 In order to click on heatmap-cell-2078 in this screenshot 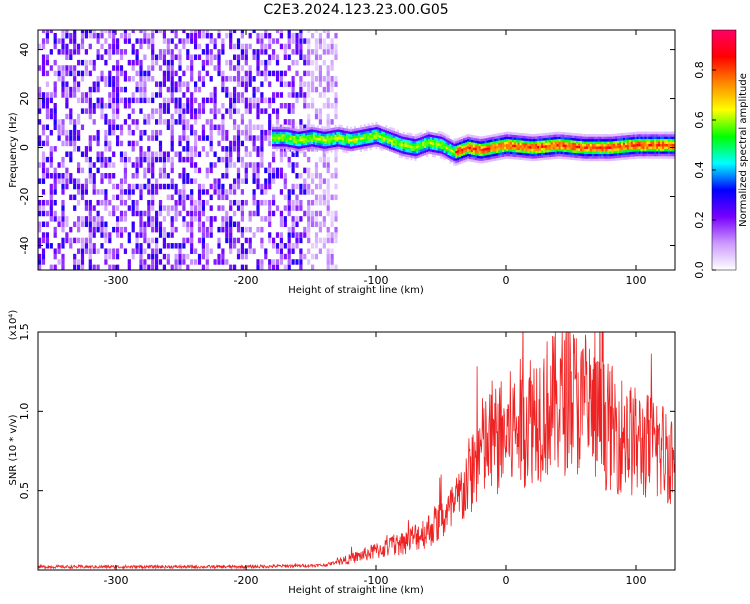, I will do `click(298, 133)`.